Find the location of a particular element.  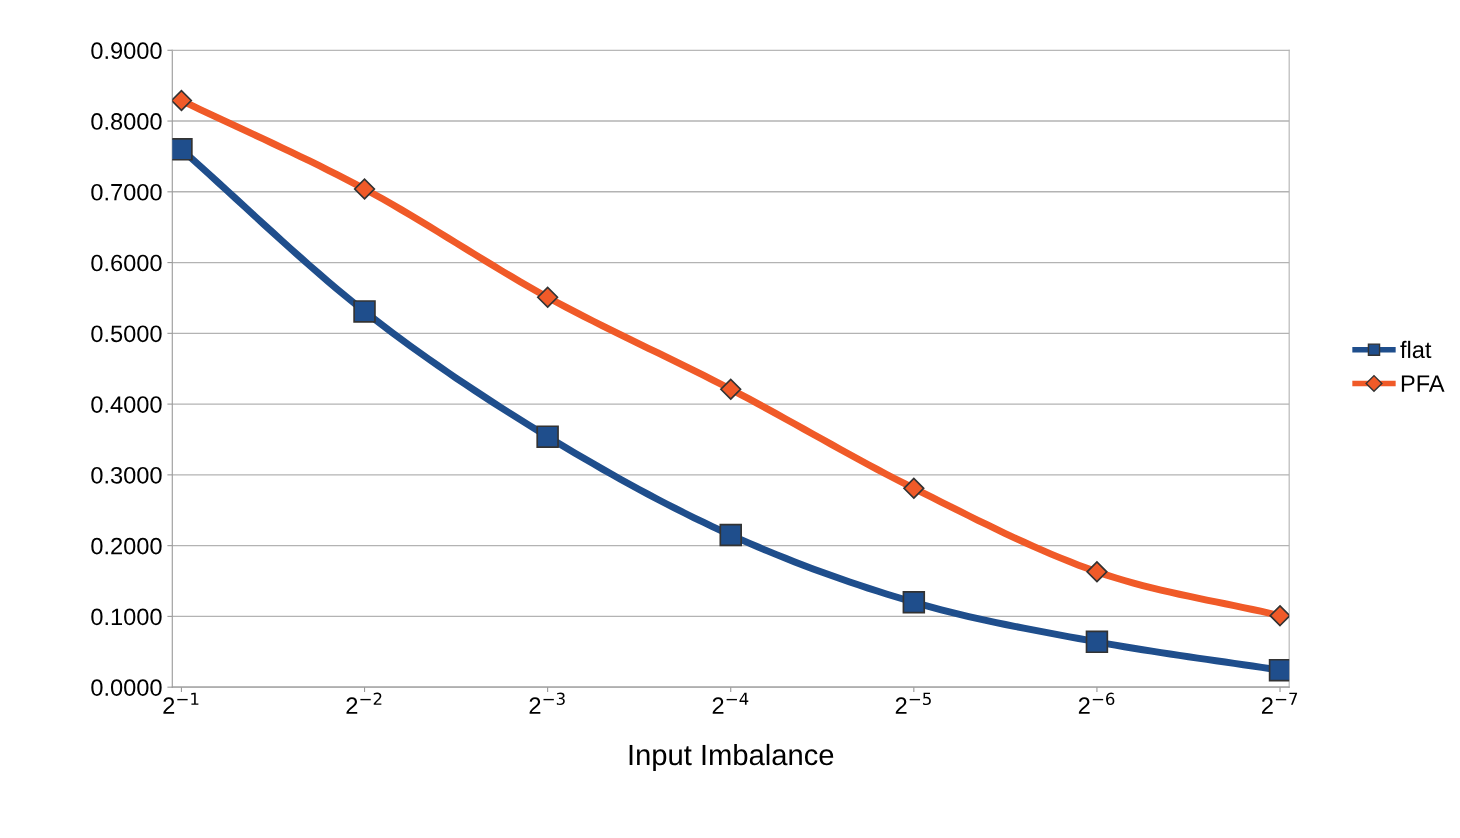

x-tick-label: 2$^{−4}$ is located at coordinates (730, 703).